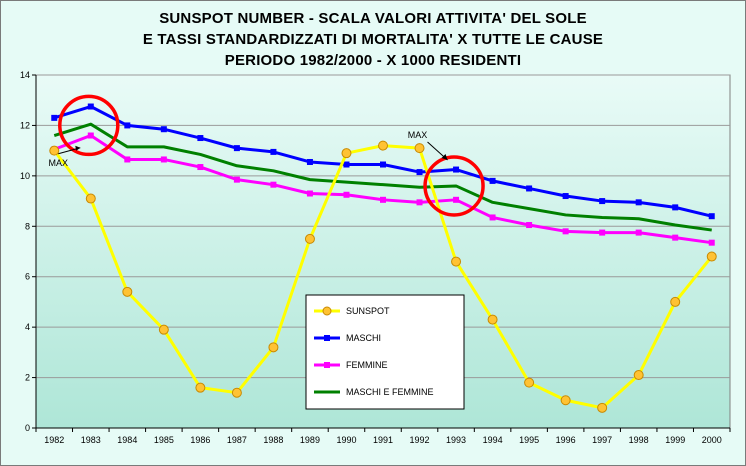 This screenshot has width=746, height=466. What do you see at coordinates (54, 440) in the screenshot?
I see `x-tick-label: 1982` at bounding box center [54, 440].